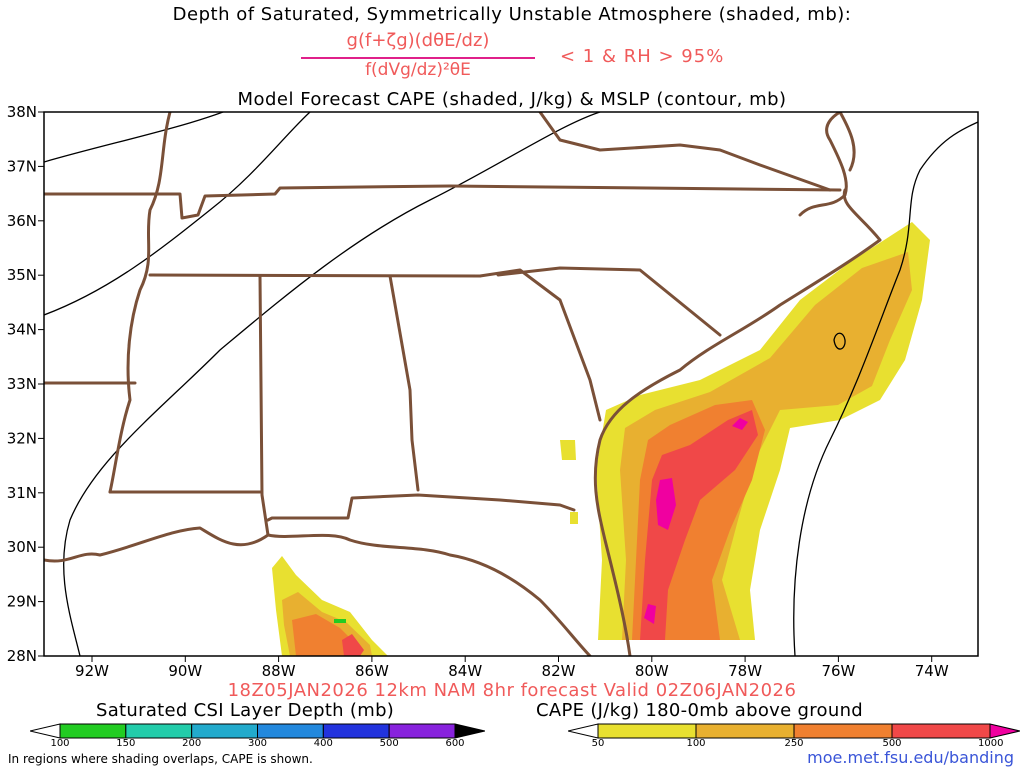  I want to click on lon-label: 80W, so click(652, 671).